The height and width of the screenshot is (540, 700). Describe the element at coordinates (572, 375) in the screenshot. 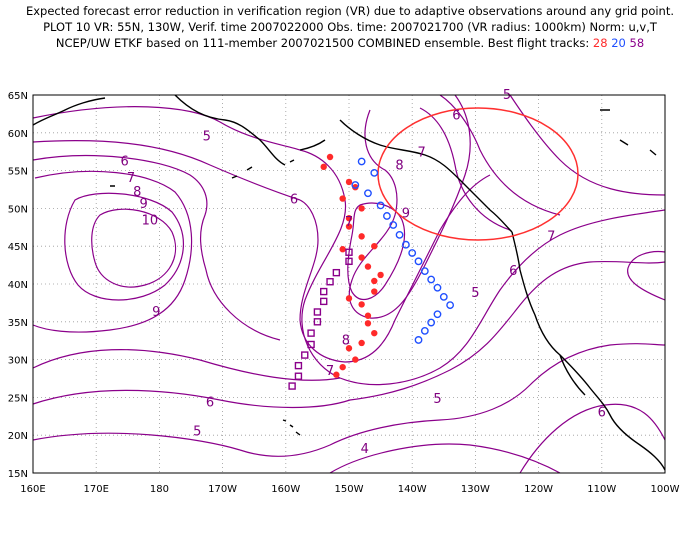

I see `coastline-baja` at that location.